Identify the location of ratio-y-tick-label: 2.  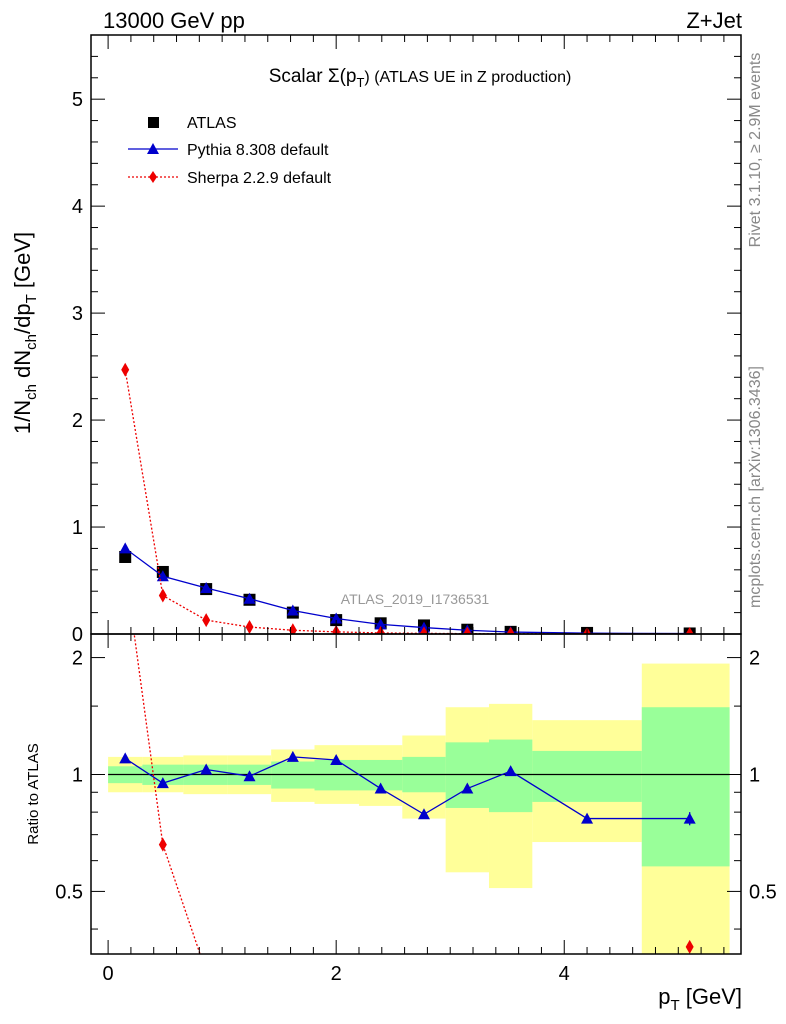
(77, 659).